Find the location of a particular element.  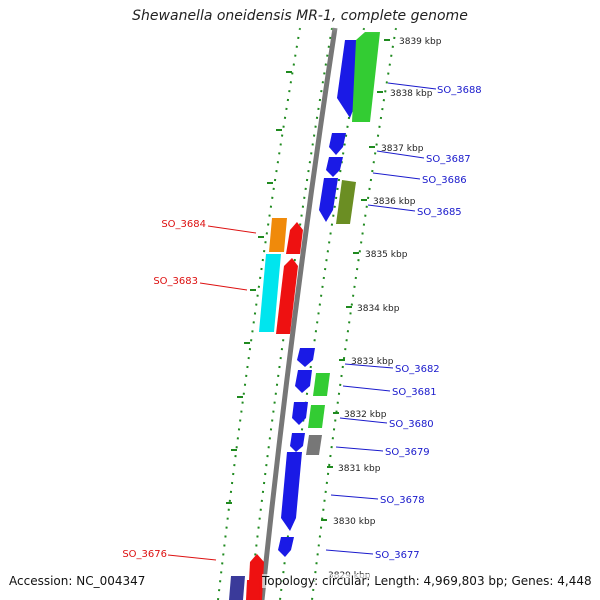

gene-label-so3676: SO_3676 is located at coordinates (144, 554).